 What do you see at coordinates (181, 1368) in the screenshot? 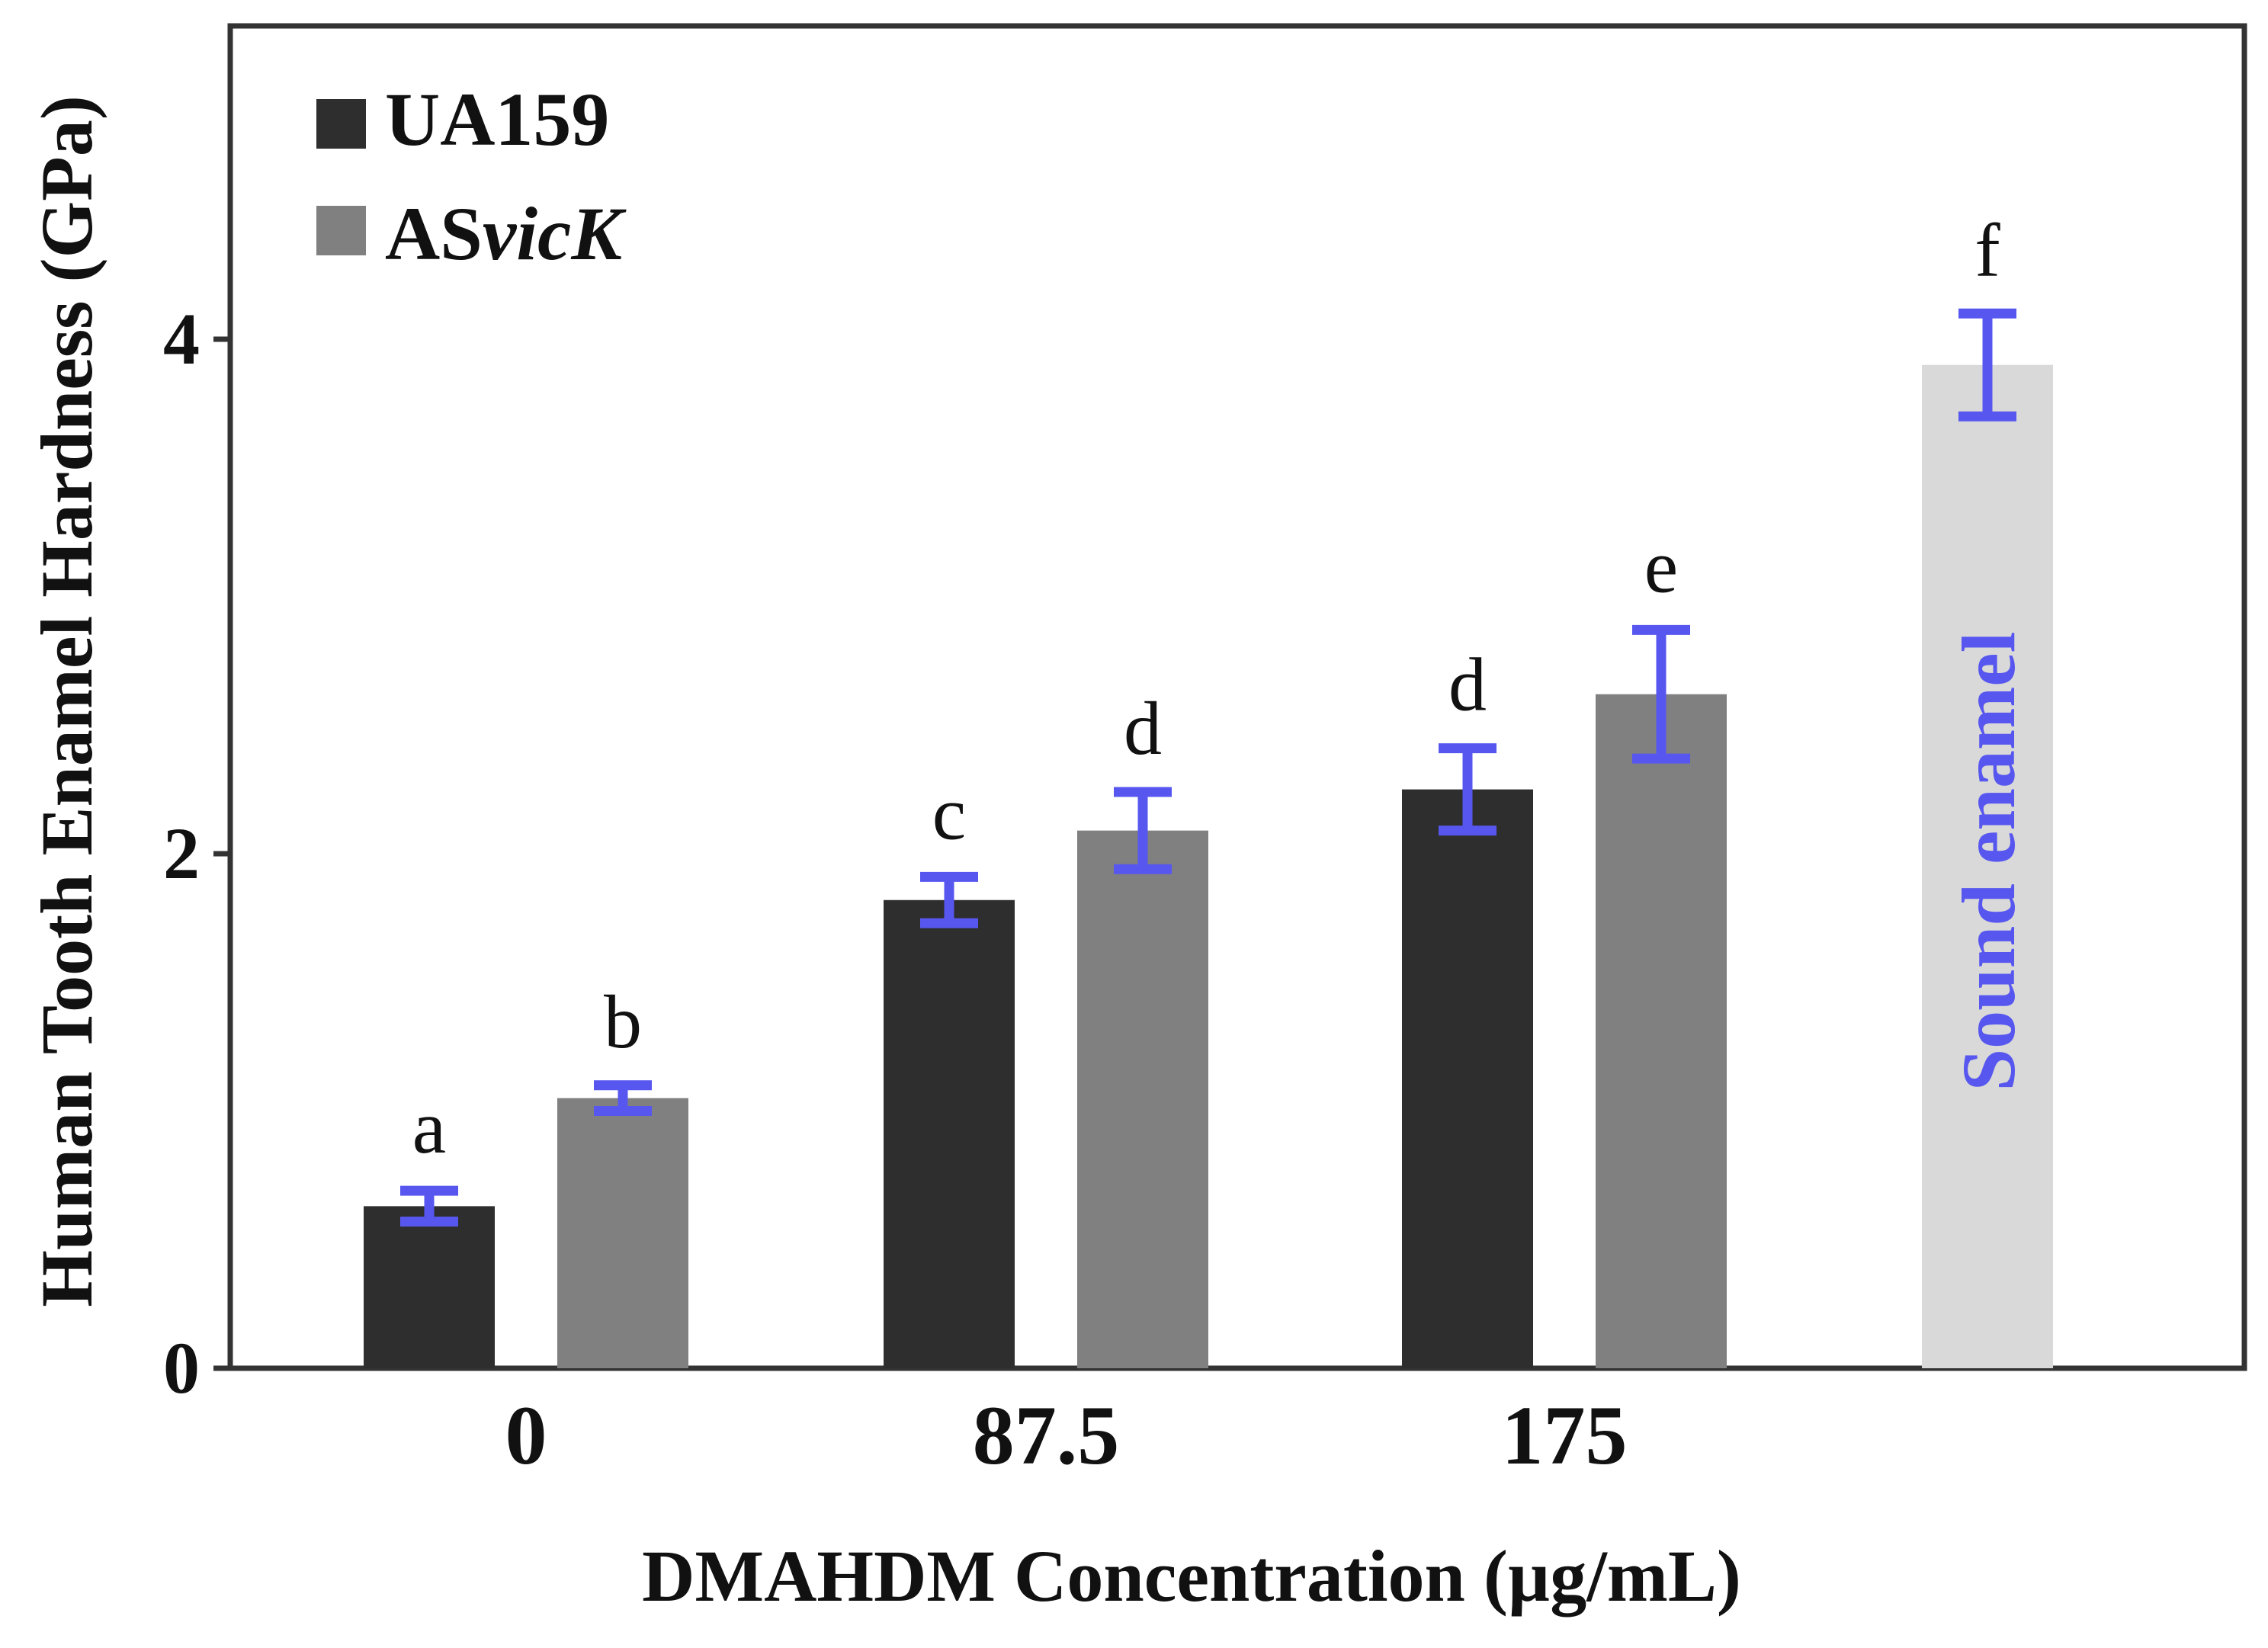
I see `y-tick-label-0: 0` at bounding box center [181, 1368].